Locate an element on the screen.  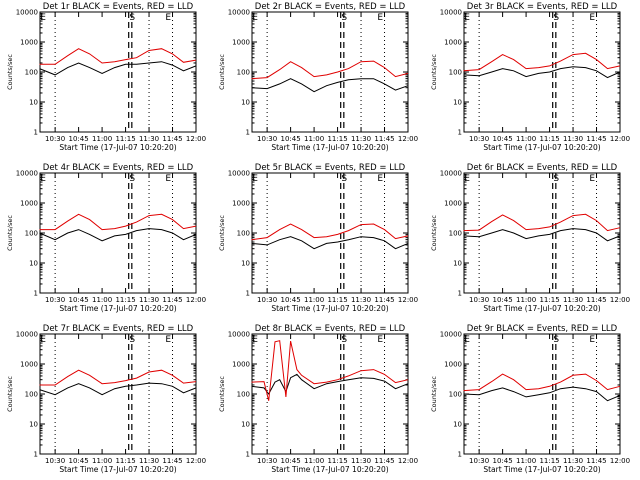
plot-title-9: Det 9r BLACK = Events, RED = LLD is located at coordinates (542, 329).